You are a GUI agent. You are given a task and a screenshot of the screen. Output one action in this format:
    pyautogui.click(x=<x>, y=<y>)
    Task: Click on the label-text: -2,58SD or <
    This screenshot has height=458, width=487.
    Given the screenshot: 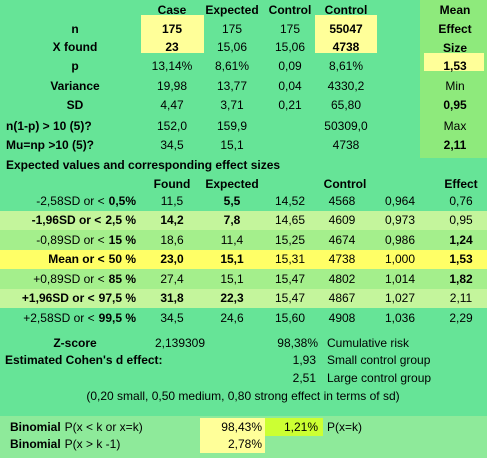 What is the action you would take?
    pyautogui.click(x=70, y=200)
    